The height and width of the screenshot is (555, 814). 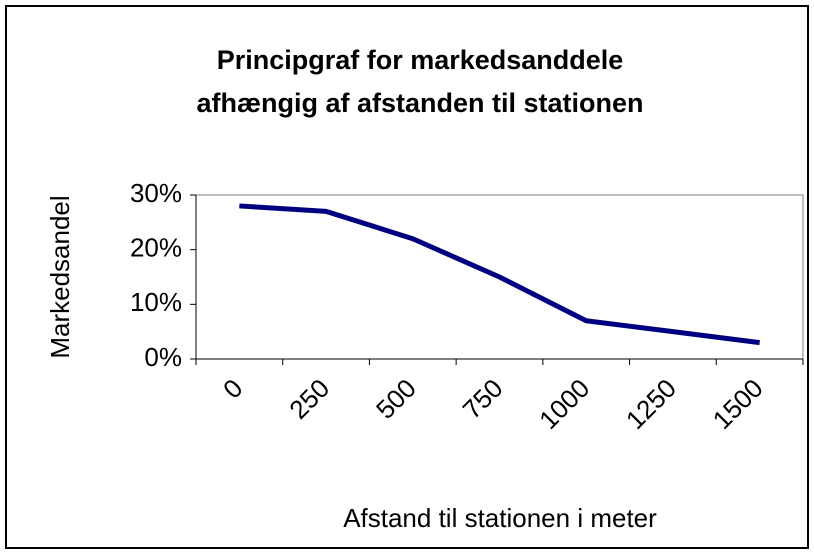 I want to click on x-axis-title: Afstand til stationen i meter, so click(x=500, y=518).